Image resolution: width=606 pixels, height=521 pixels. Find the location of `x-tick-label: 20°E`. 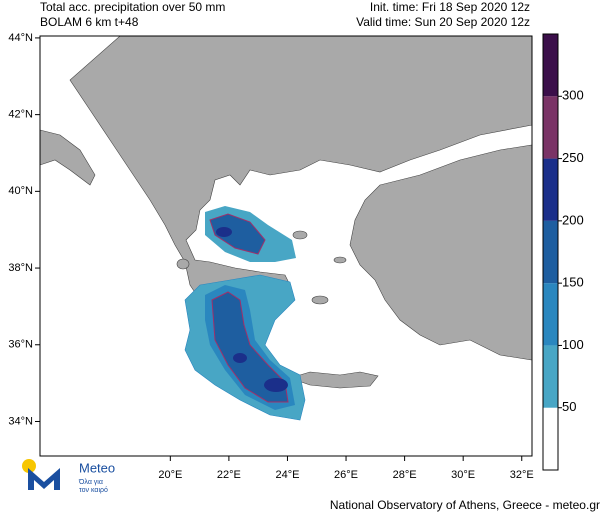

x-tick-label: 20°E is located at coordinates (170, 475).